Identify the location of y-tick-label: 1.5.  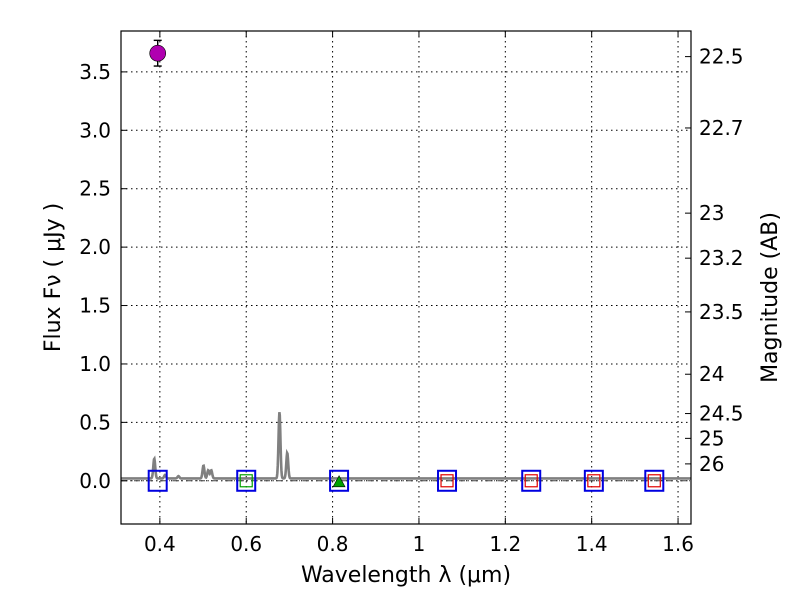
(95, 306).